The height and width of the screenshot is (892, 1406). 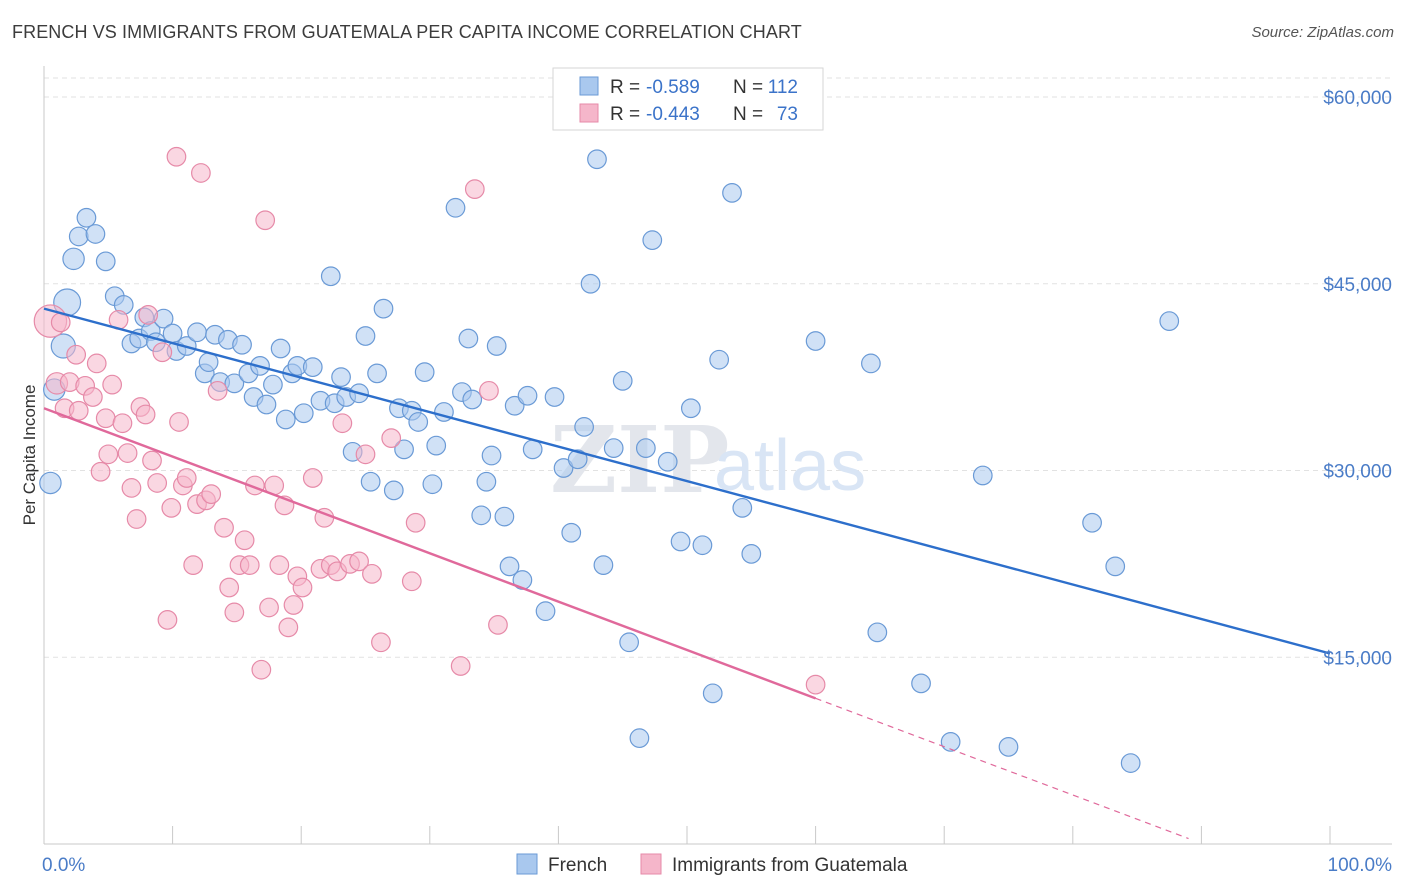 I want to click on legend-r-label-1: R =, so click(x=625, y=114).